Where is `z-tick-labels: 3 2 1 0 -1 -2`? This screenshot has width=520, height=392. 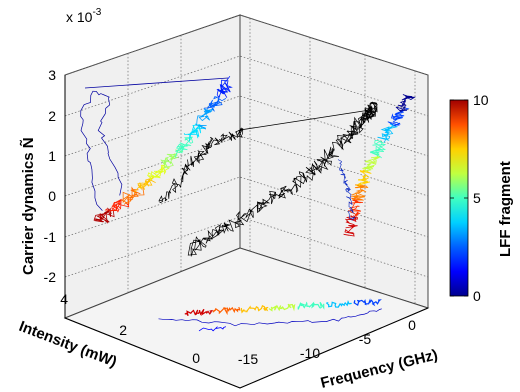
z-tick-labels: 3 2 1 0 -1 -2 is located at coordinates (50, 176).